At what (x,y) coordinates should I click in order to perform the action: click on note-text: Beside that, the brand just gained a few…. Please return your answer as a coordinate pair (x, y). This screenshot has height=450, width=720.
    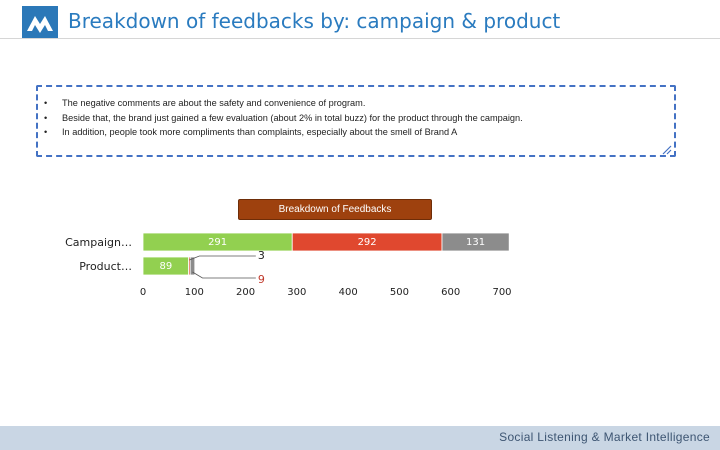
    Looking at the image, I should click on (292, 117).